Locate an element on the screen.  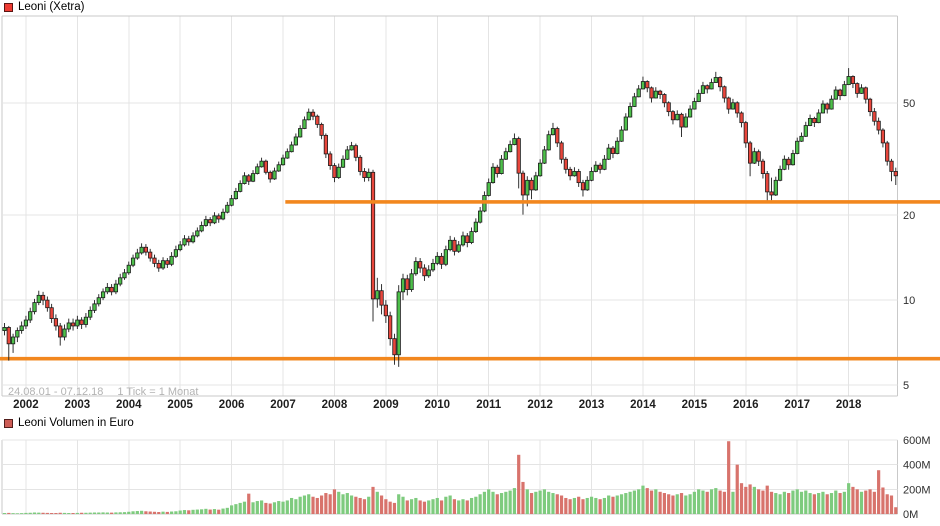
year-label: 2016 is located at coordinates (746, 405).